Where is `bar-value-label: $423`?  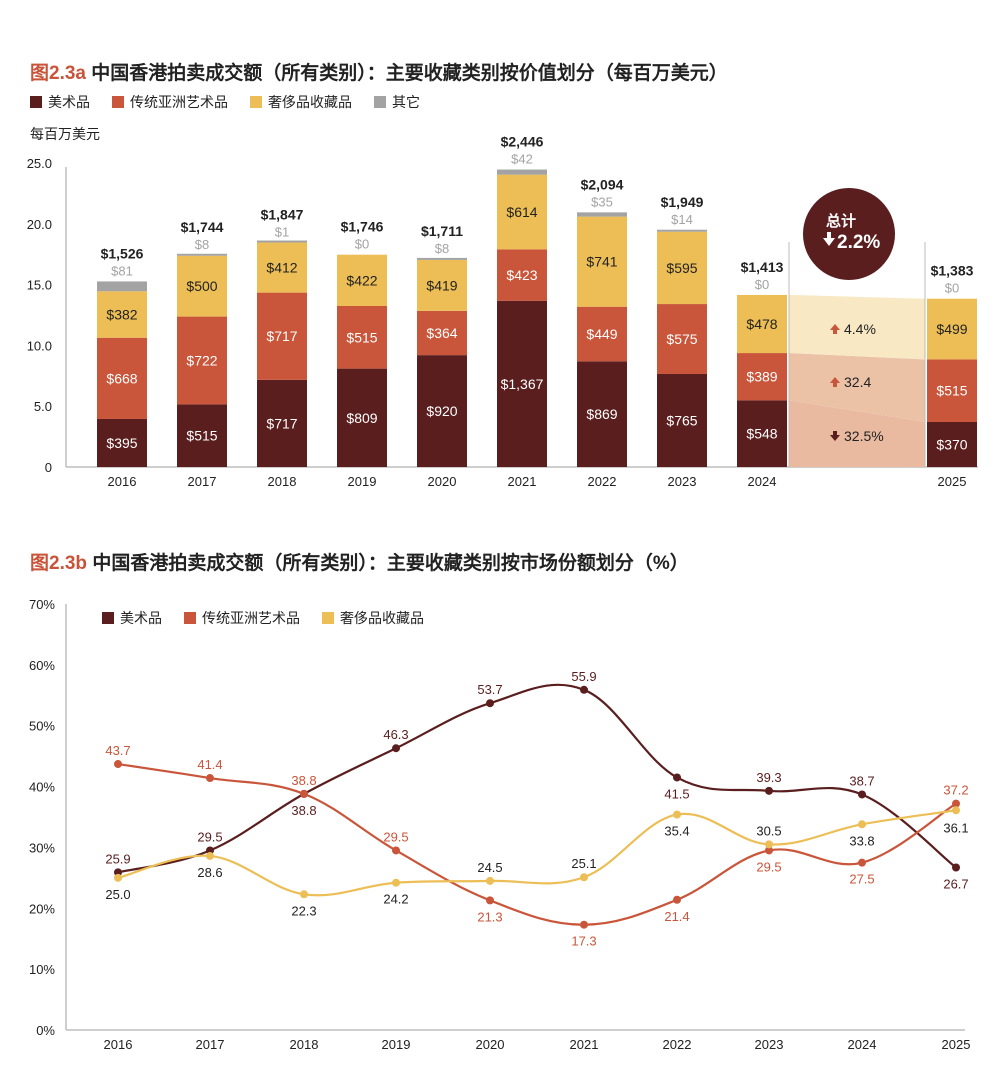
bar-value-label: $423 is located at coordinates (521, 275).